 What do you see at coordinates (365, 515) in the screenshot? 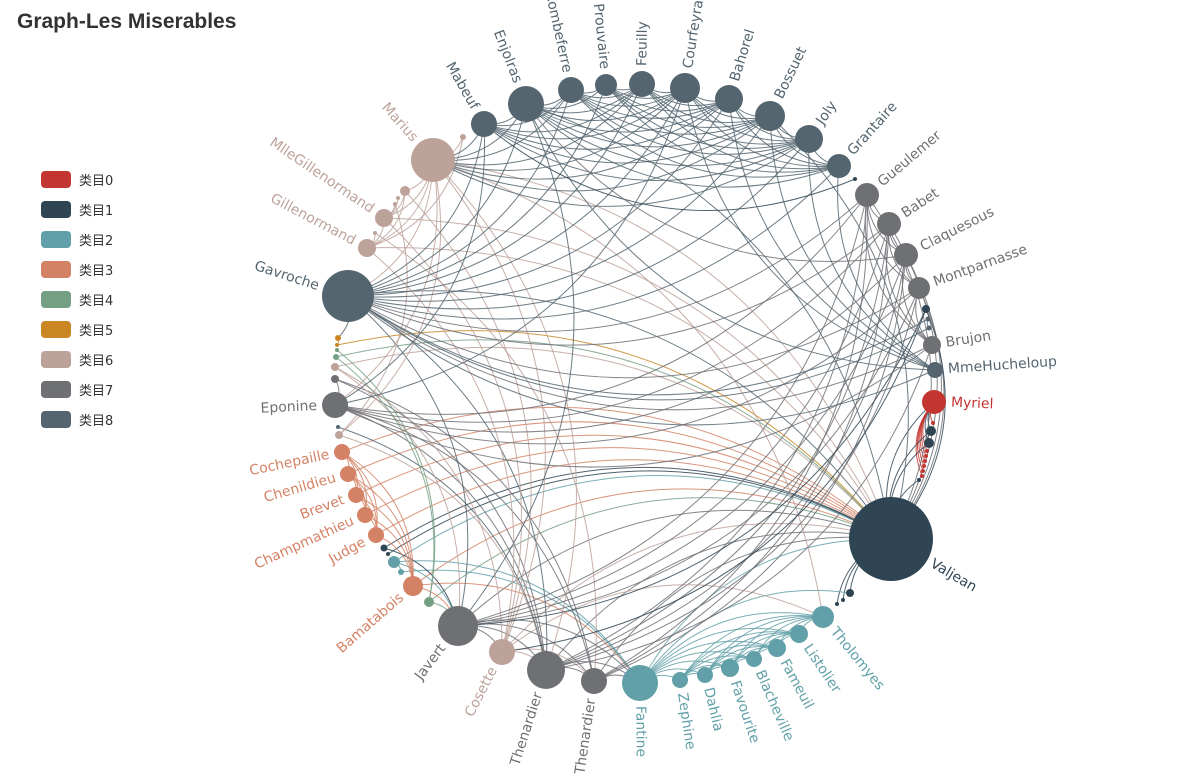
I see `node-Champmathieu` at bounding box center [365, 515].